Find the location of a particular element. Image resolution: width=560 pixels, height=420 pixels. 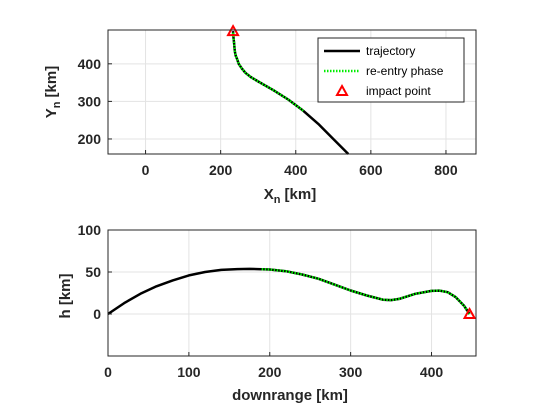

bot-x-tick-label: 400 is located at coordinates (432, 372).